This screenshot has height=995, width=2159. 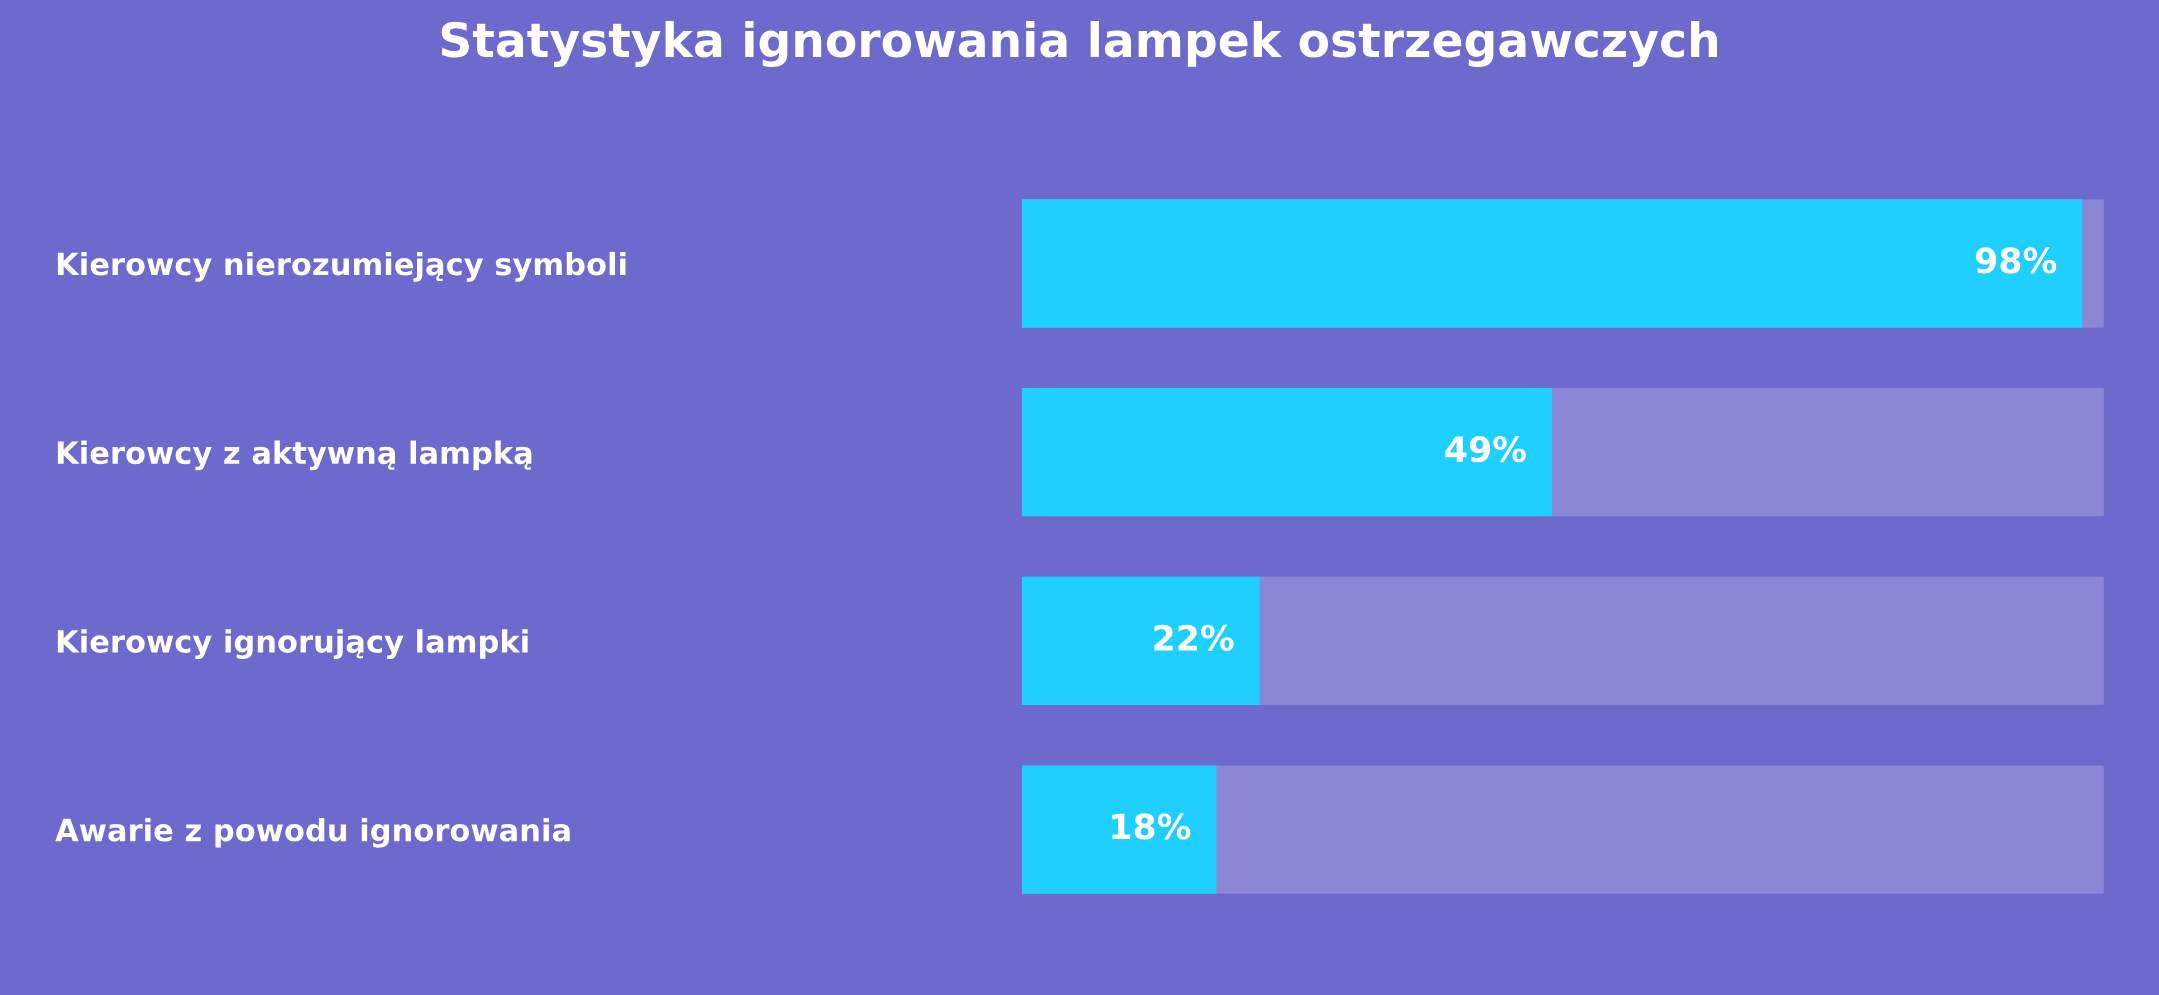 I want to click on data-label: 22%, so click(x=1194, y=637).